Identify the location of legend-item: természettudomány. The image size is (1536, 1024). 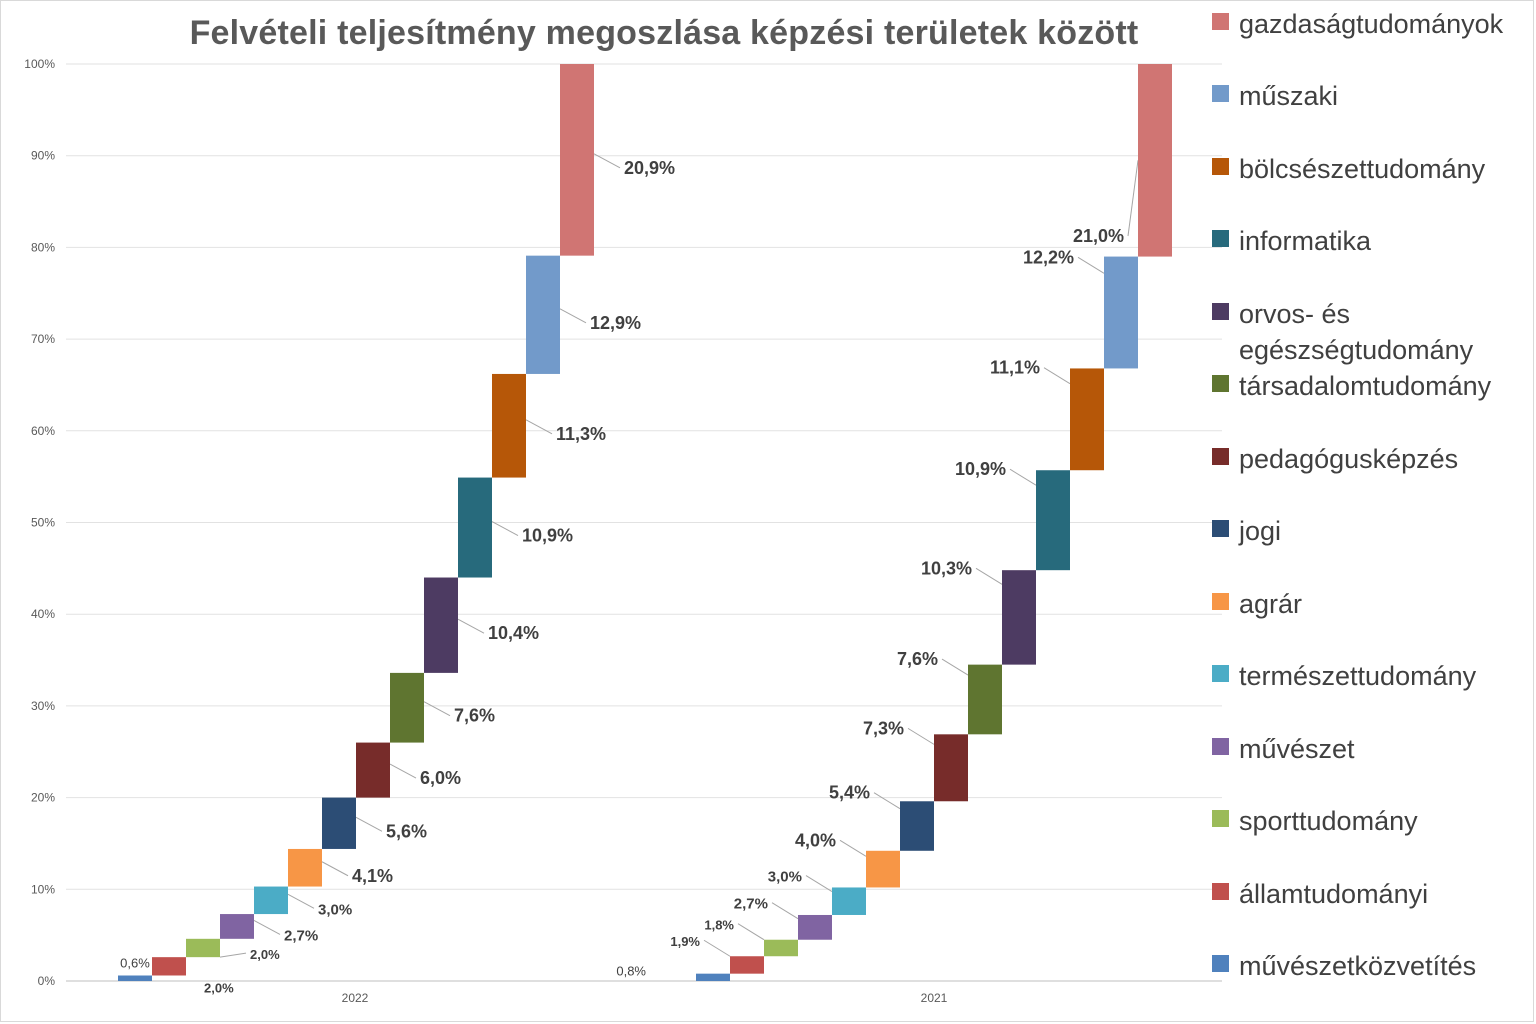
(1370, 676).